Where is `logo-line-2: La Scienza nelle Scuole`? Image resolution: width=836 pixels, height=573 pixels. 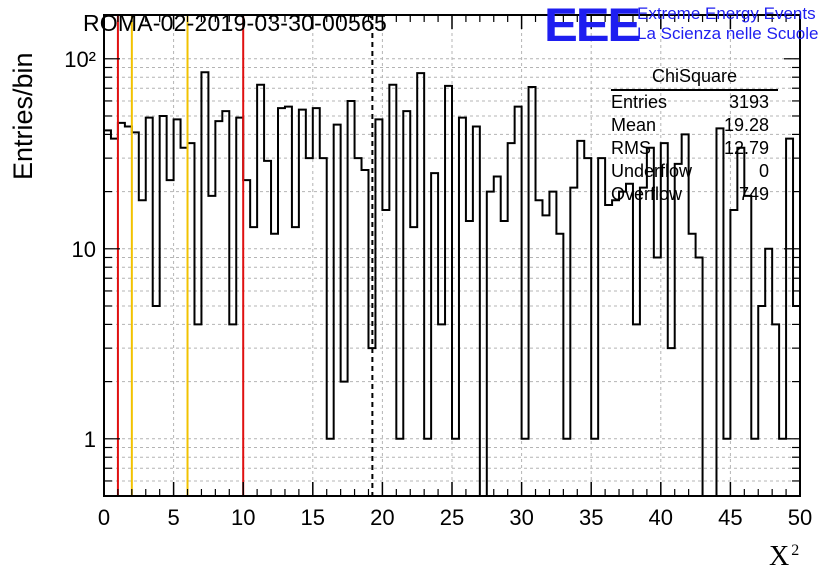
logo-line-2: La Scienza nelle Scuole is located at coordinates (728, 33).